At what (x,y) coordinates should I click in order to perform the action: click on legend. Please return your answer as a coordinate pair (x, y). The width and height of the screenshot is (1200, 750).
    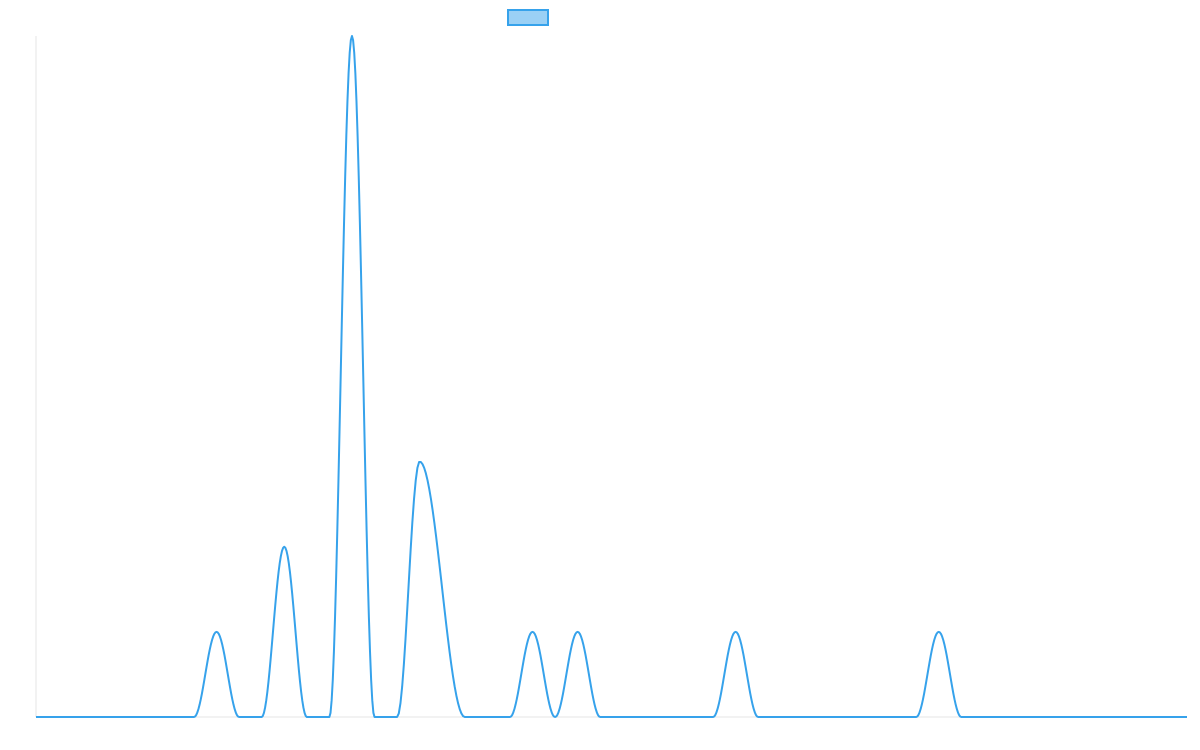
    Looking at the image, I should click on (528, 17).